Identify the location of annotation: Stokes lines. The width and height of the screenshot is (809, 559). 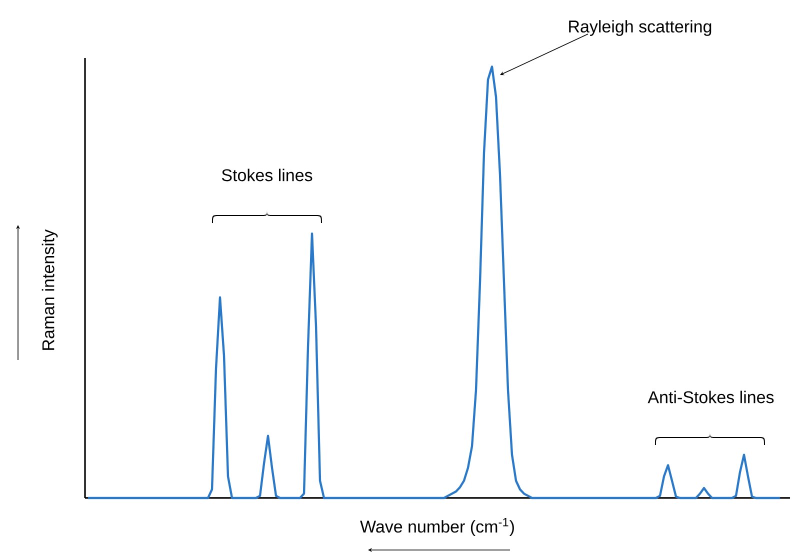
(267, 175).